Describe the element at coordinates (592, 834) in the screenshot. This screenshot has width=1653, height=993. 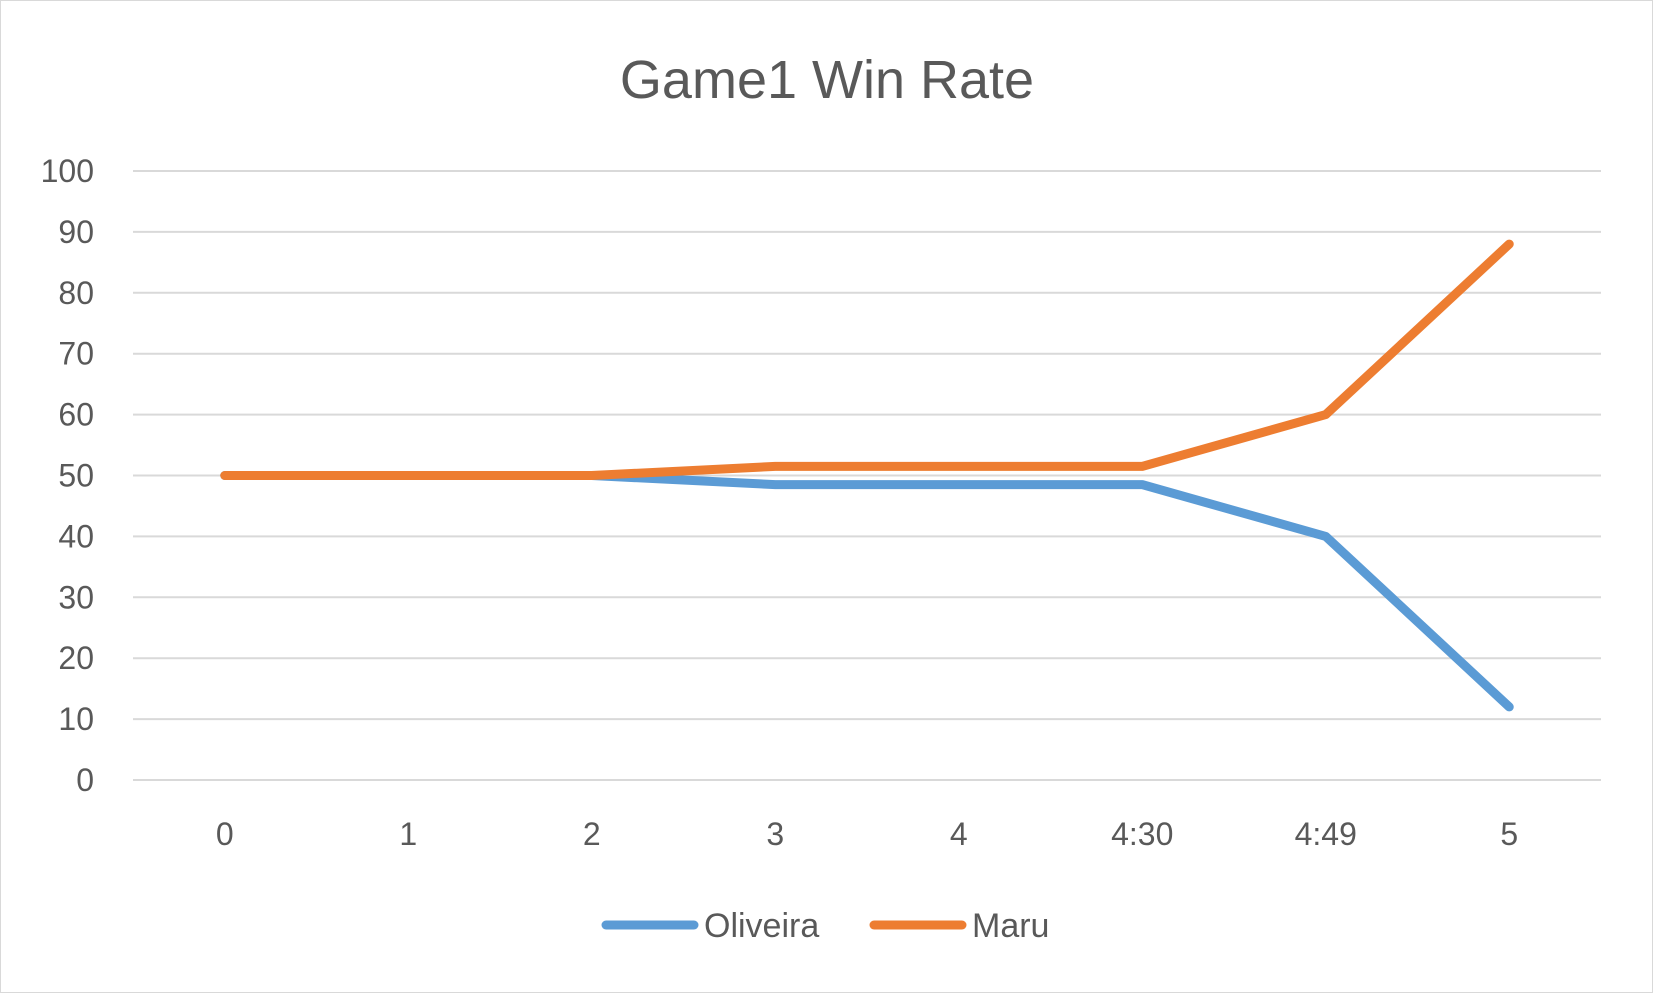
I see `x-tick-label: 2` at that location.